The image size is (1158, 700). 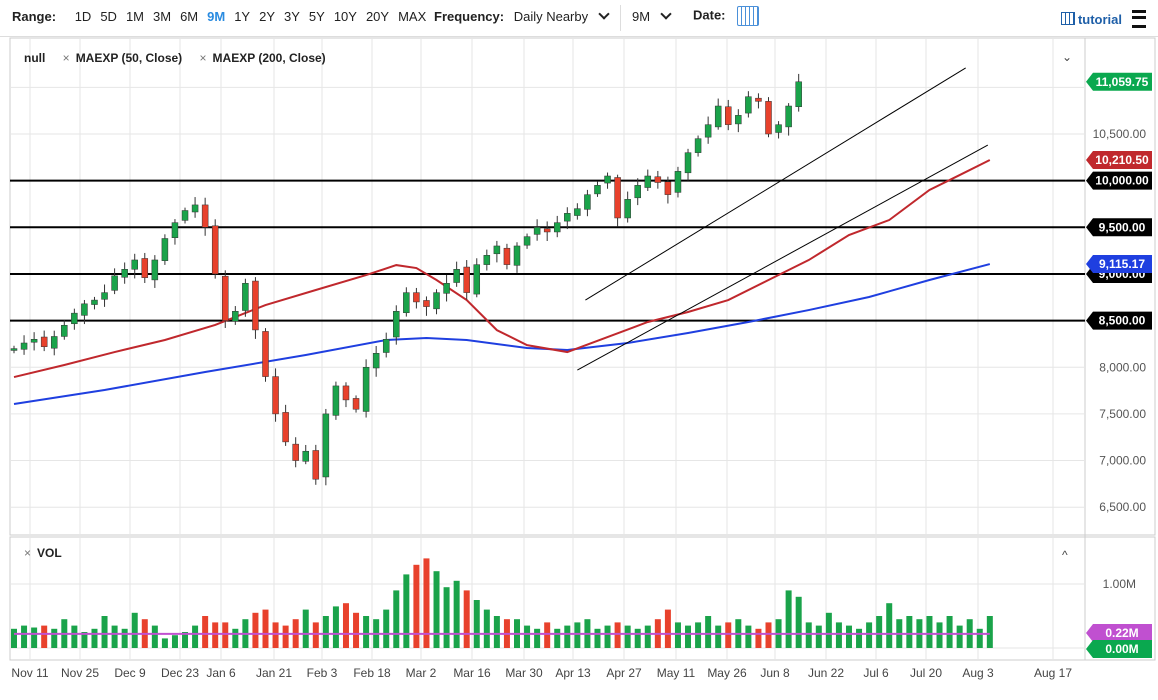 I want to click on range-1m: 1M, so click(x=134, y=16).